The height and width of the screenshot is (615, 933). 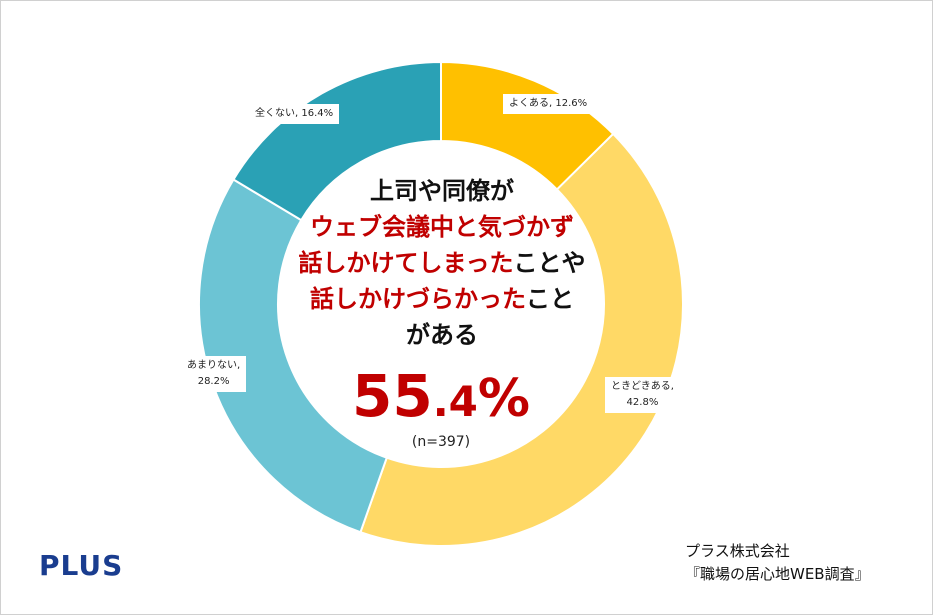 I want to click on headline-line-4: 話しかけづらかったこと, so click(x=442, y=299).